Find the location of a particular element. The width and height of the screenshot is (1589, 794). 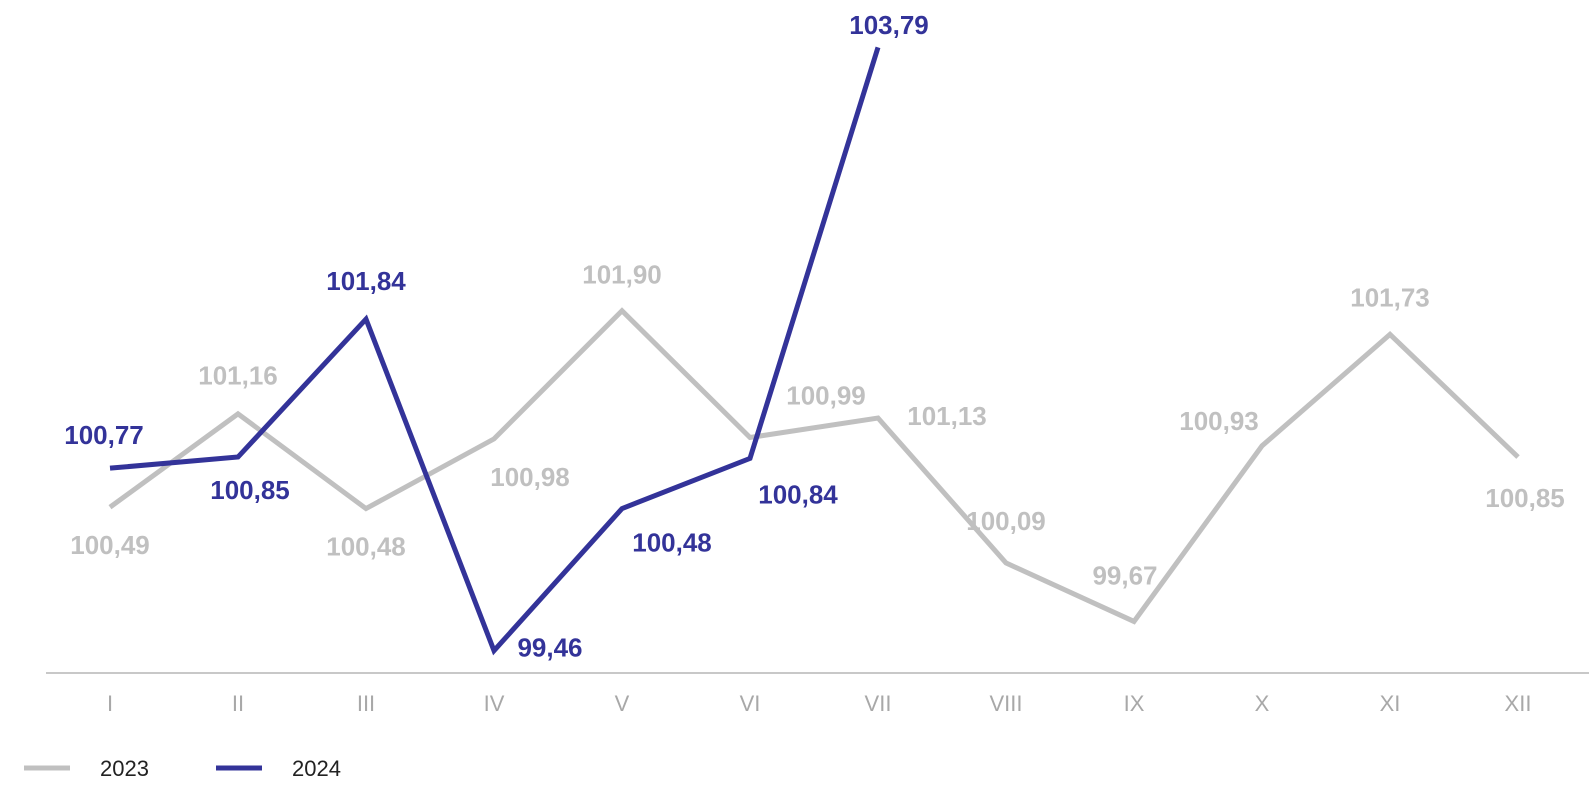

data-label: 99,46 is located at coordinates (549, 648).